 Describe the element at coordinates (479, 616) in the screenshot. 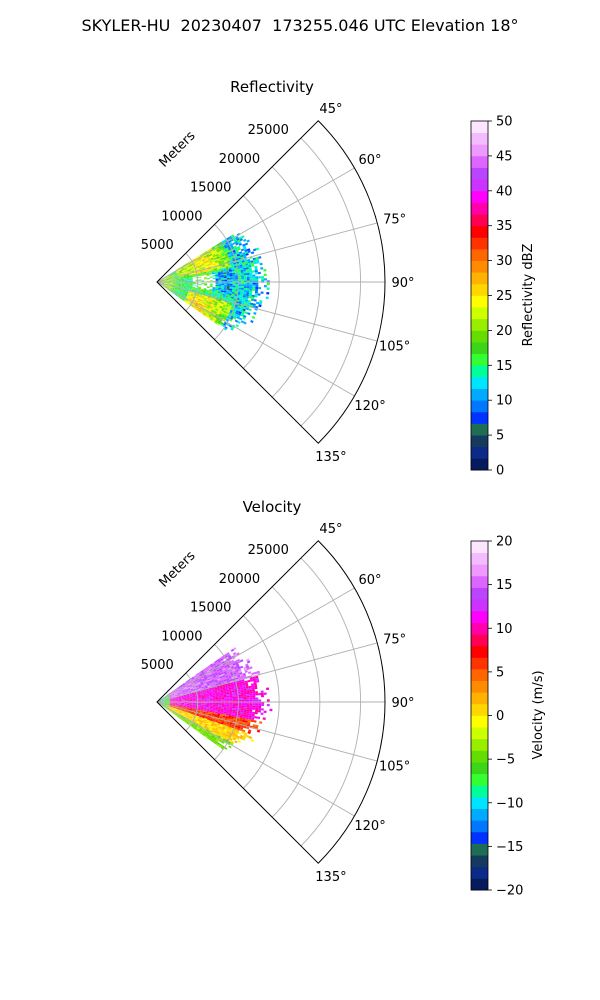

I see `colorbar-segment` at that location.